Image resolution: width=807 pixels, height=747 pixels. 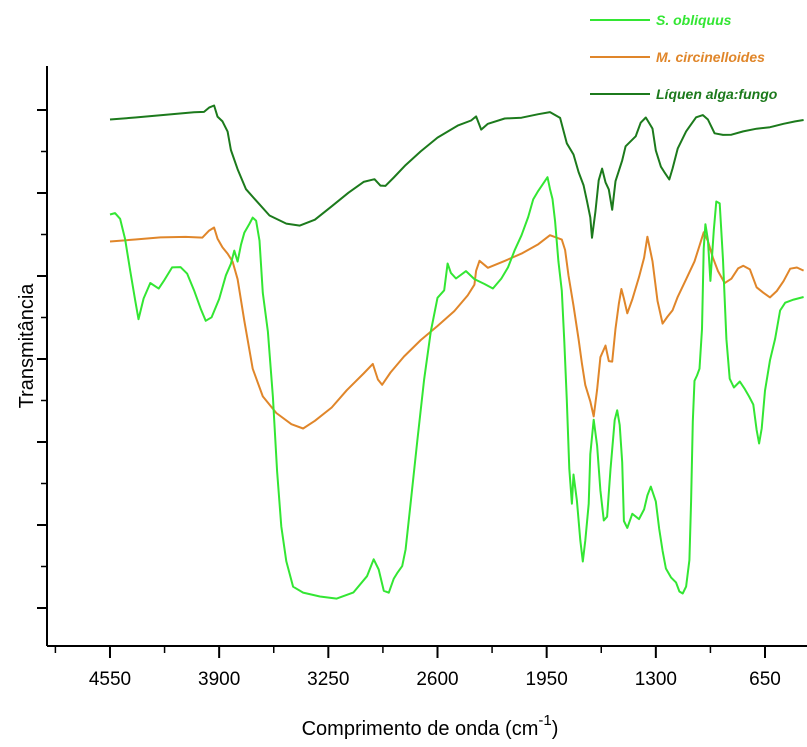 What do you see at coordinates (544, 720) in the screenshot?
I see `x-axis-title-superscript: -1` at bounding box center [544, 720].